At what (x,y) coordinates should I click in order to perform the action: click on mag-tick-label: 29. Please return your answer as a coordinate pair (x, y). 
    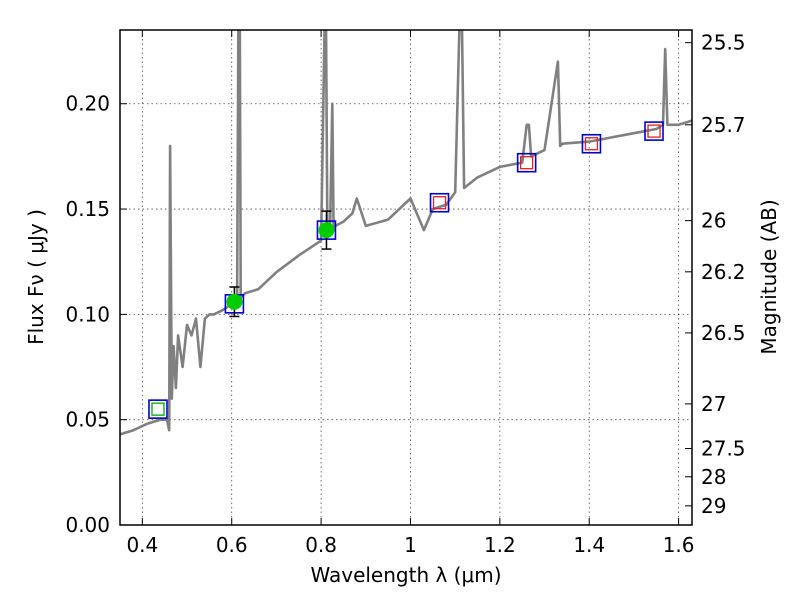
    Looking at the image, I should click on (713, 506).